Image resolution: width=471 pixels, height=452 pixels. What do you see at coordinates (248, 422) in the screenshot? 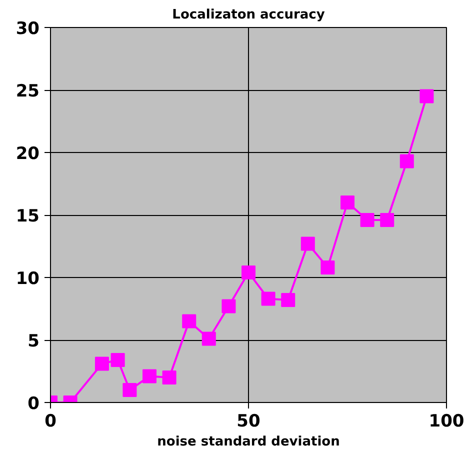
I see `x-tick-label: 50` at bounding box center [248, 422].